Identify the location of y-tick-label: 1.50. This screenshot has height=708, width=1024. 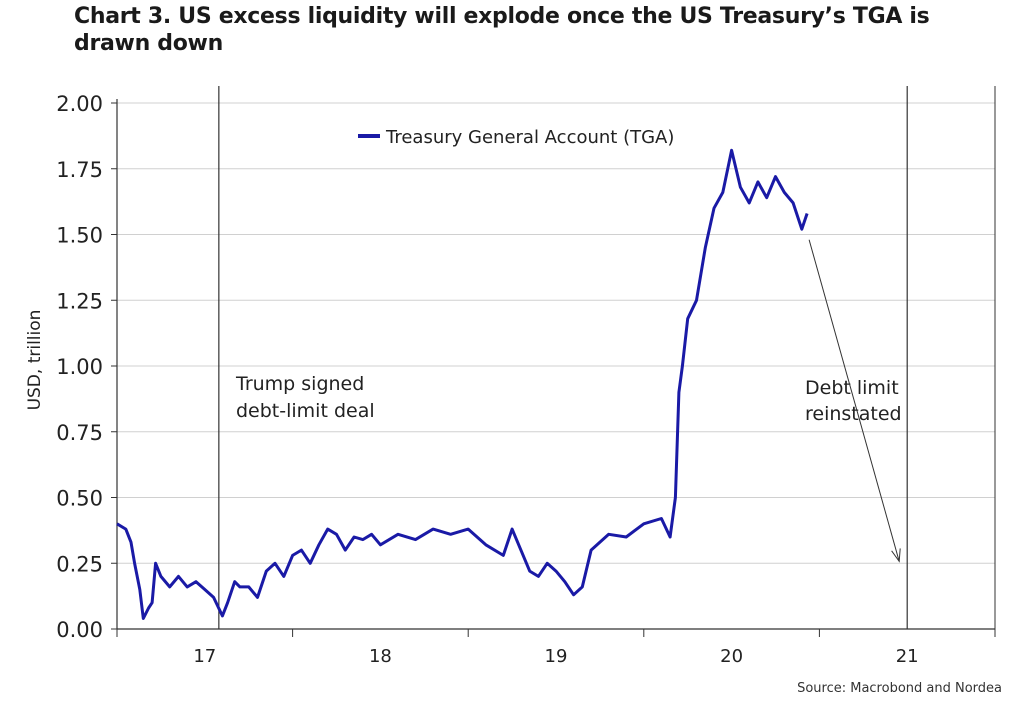
(79, 236).